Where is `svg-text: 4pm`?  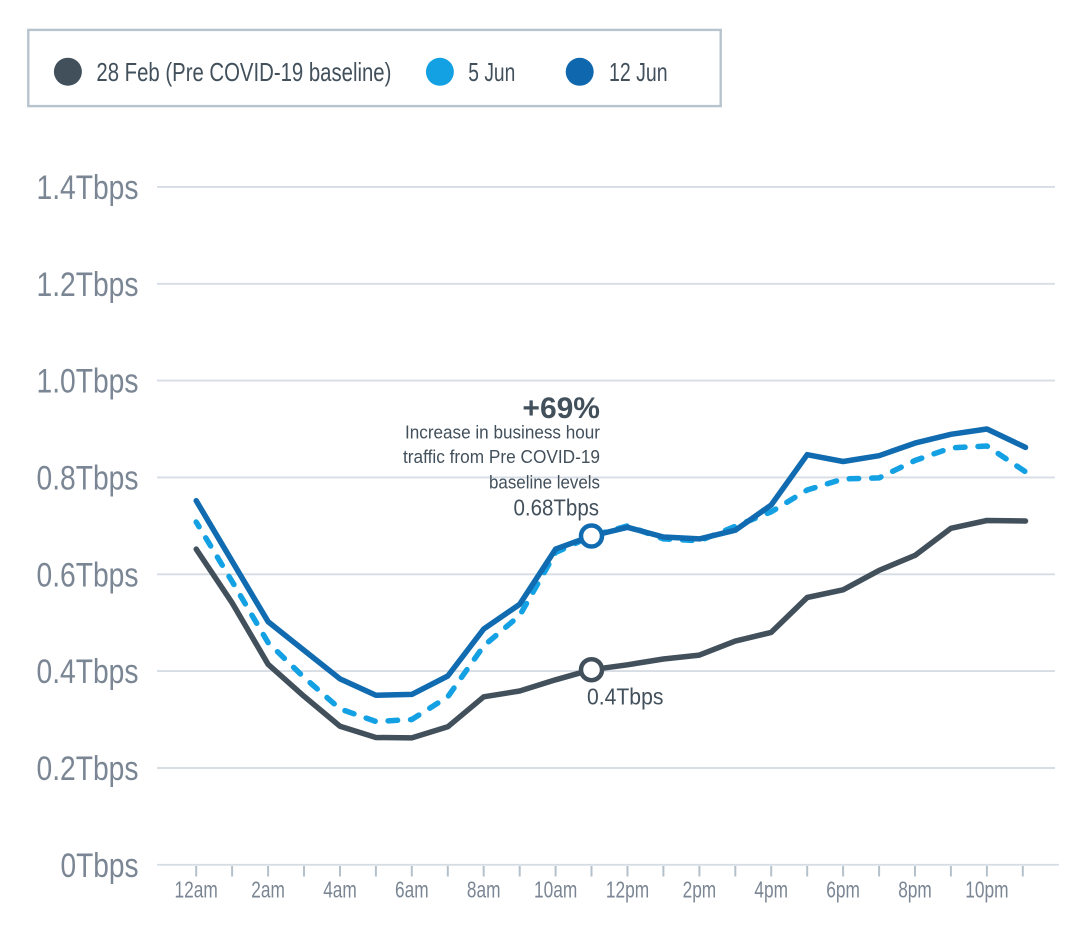 svg-text: 4pm is located at coordinates (771, 890).